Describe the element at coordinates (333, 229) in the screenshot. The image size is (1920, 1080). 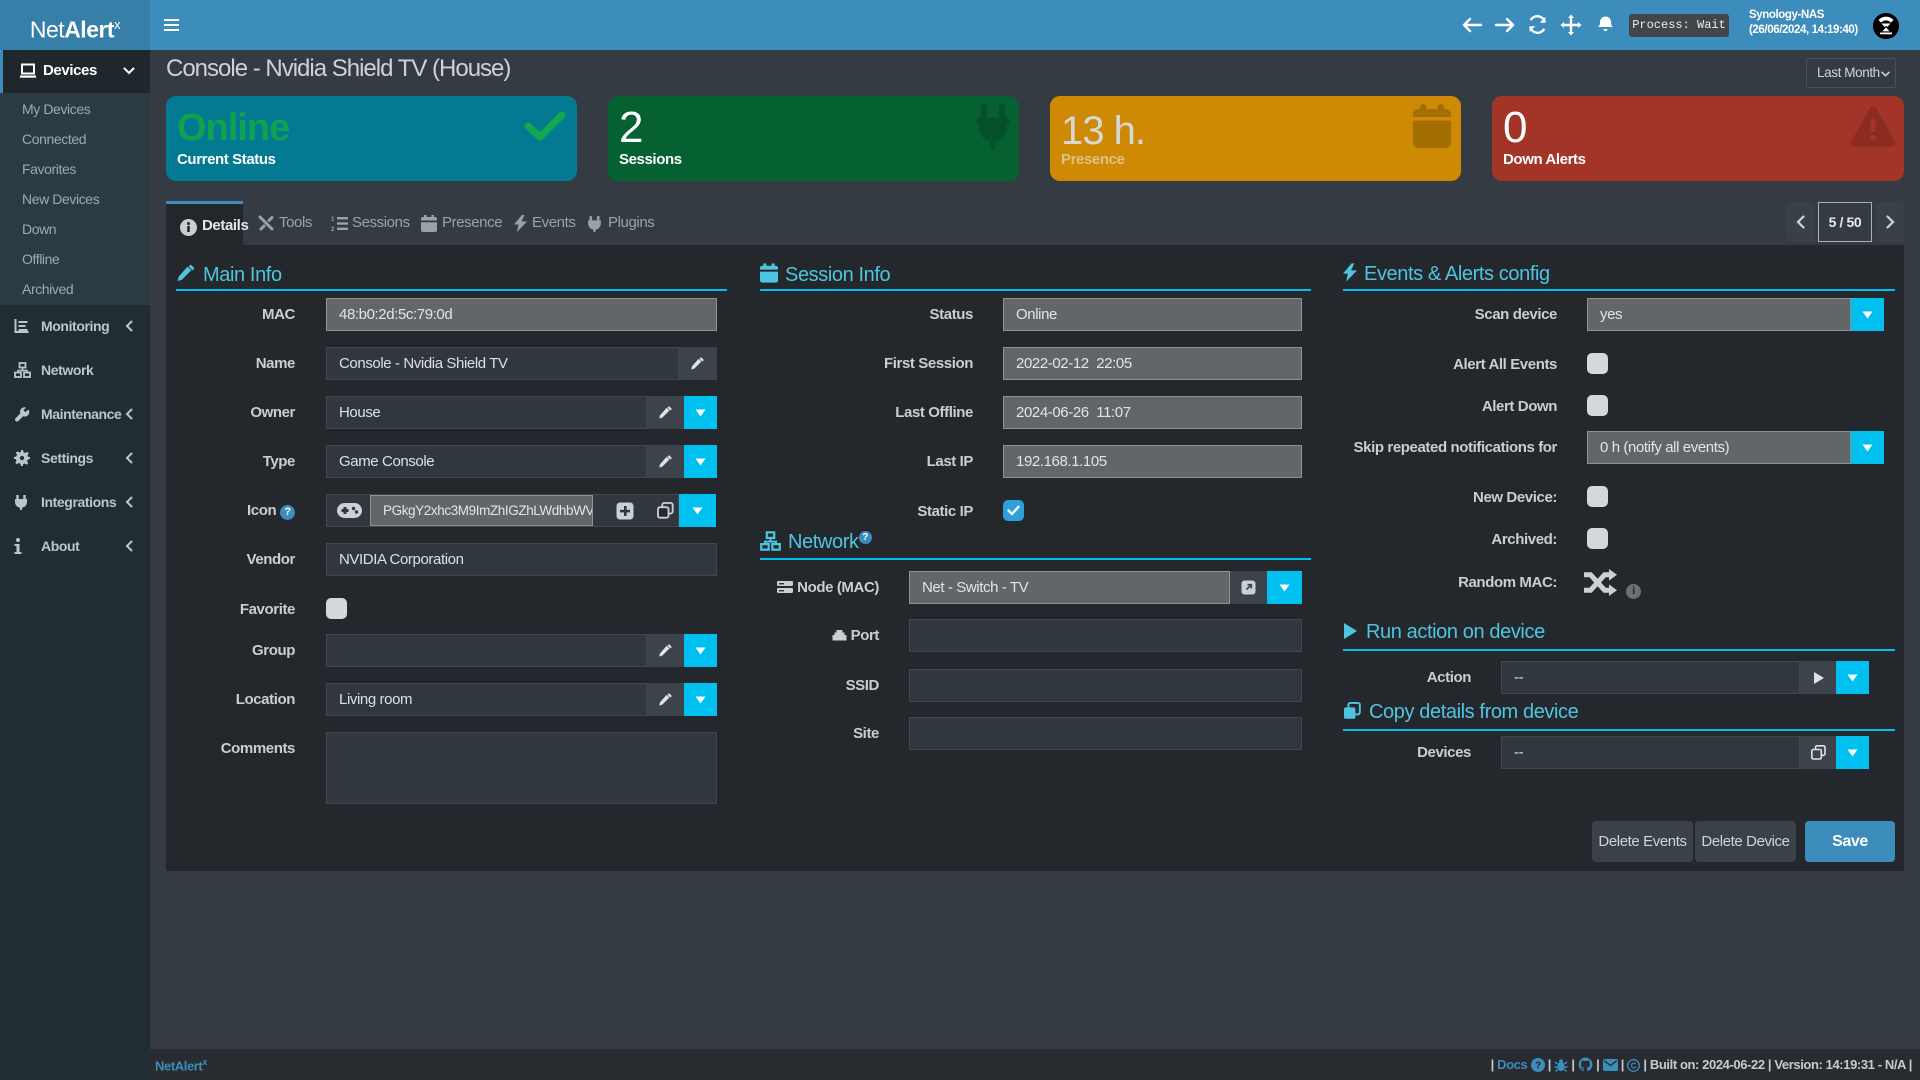
I see `svg-text: 2` at that location.